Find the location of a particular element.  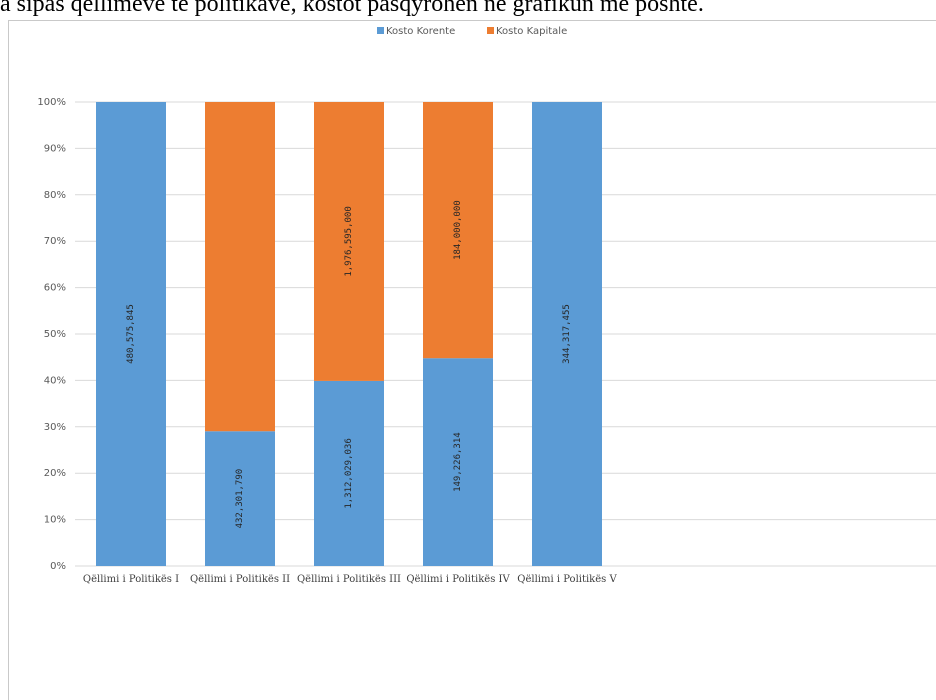

data-label: 344,317,455 is located at coordinates (567, 334).